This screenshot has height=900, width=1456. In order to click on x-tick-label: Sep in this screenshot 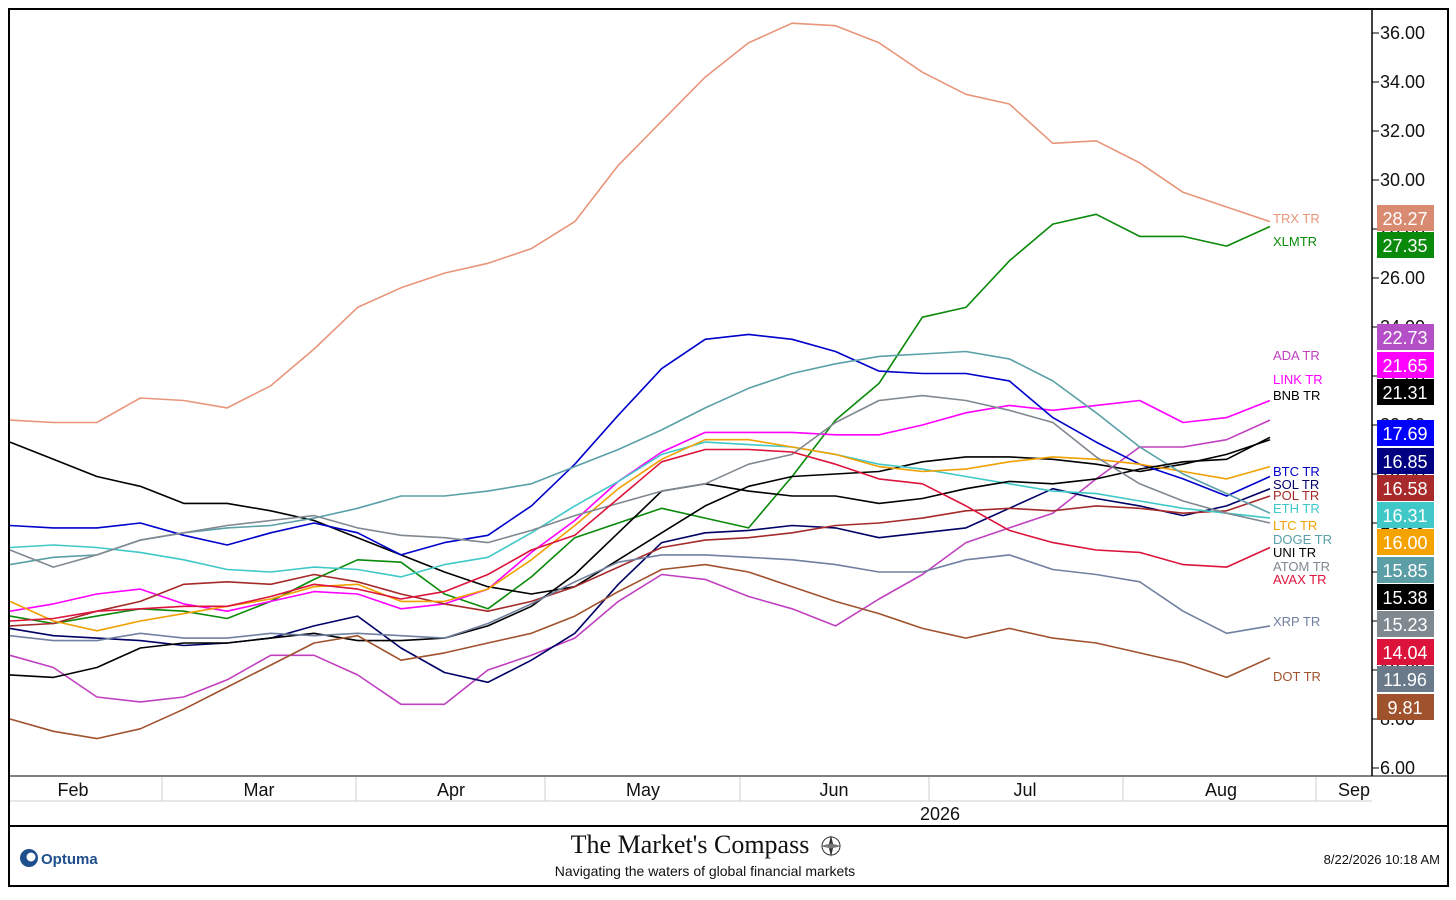, I will do `click(1354, 790)`.